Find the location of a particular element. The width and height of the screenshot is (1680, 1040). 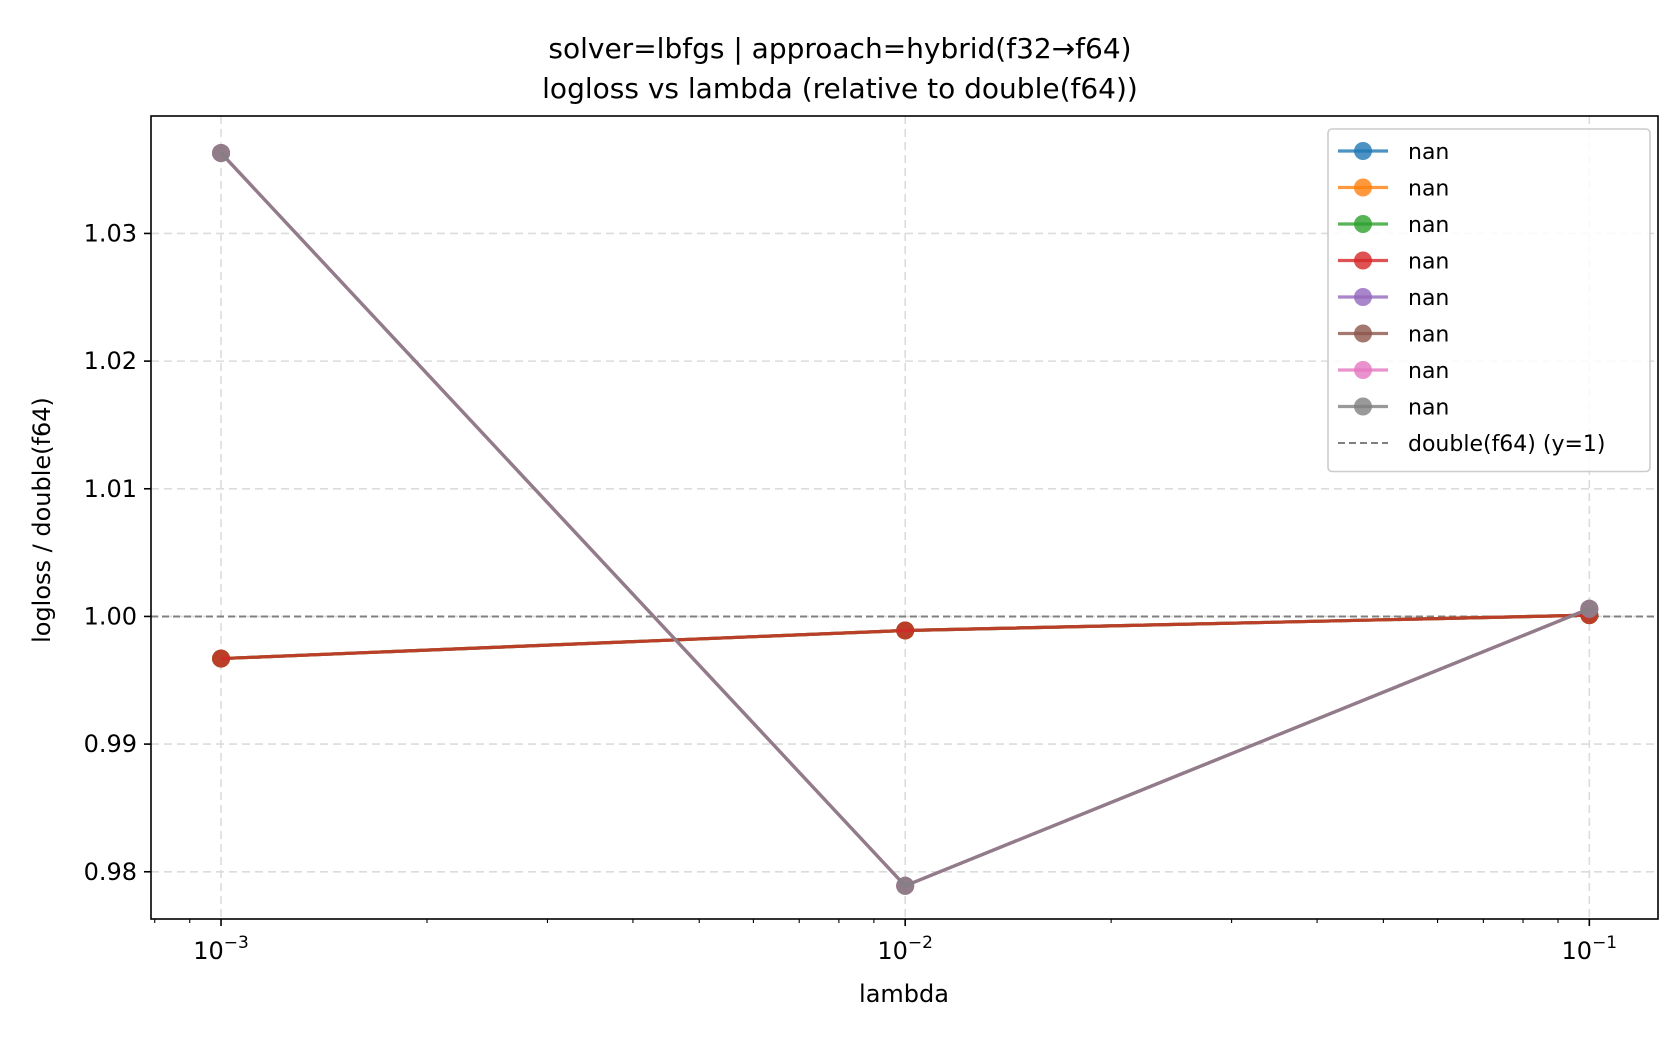

y-tick-label: 1.00 is located at coordinates (110, 616).